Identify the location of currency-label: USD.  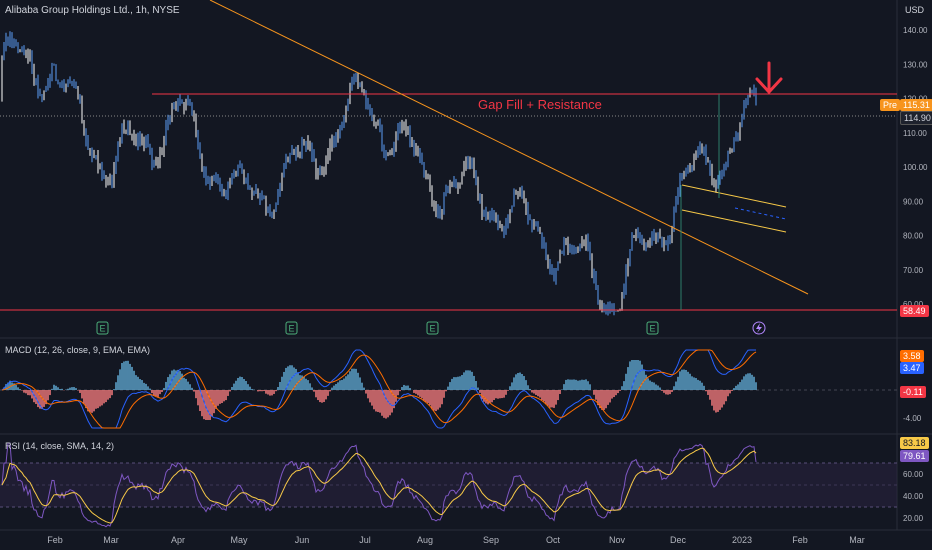
(915, 10).